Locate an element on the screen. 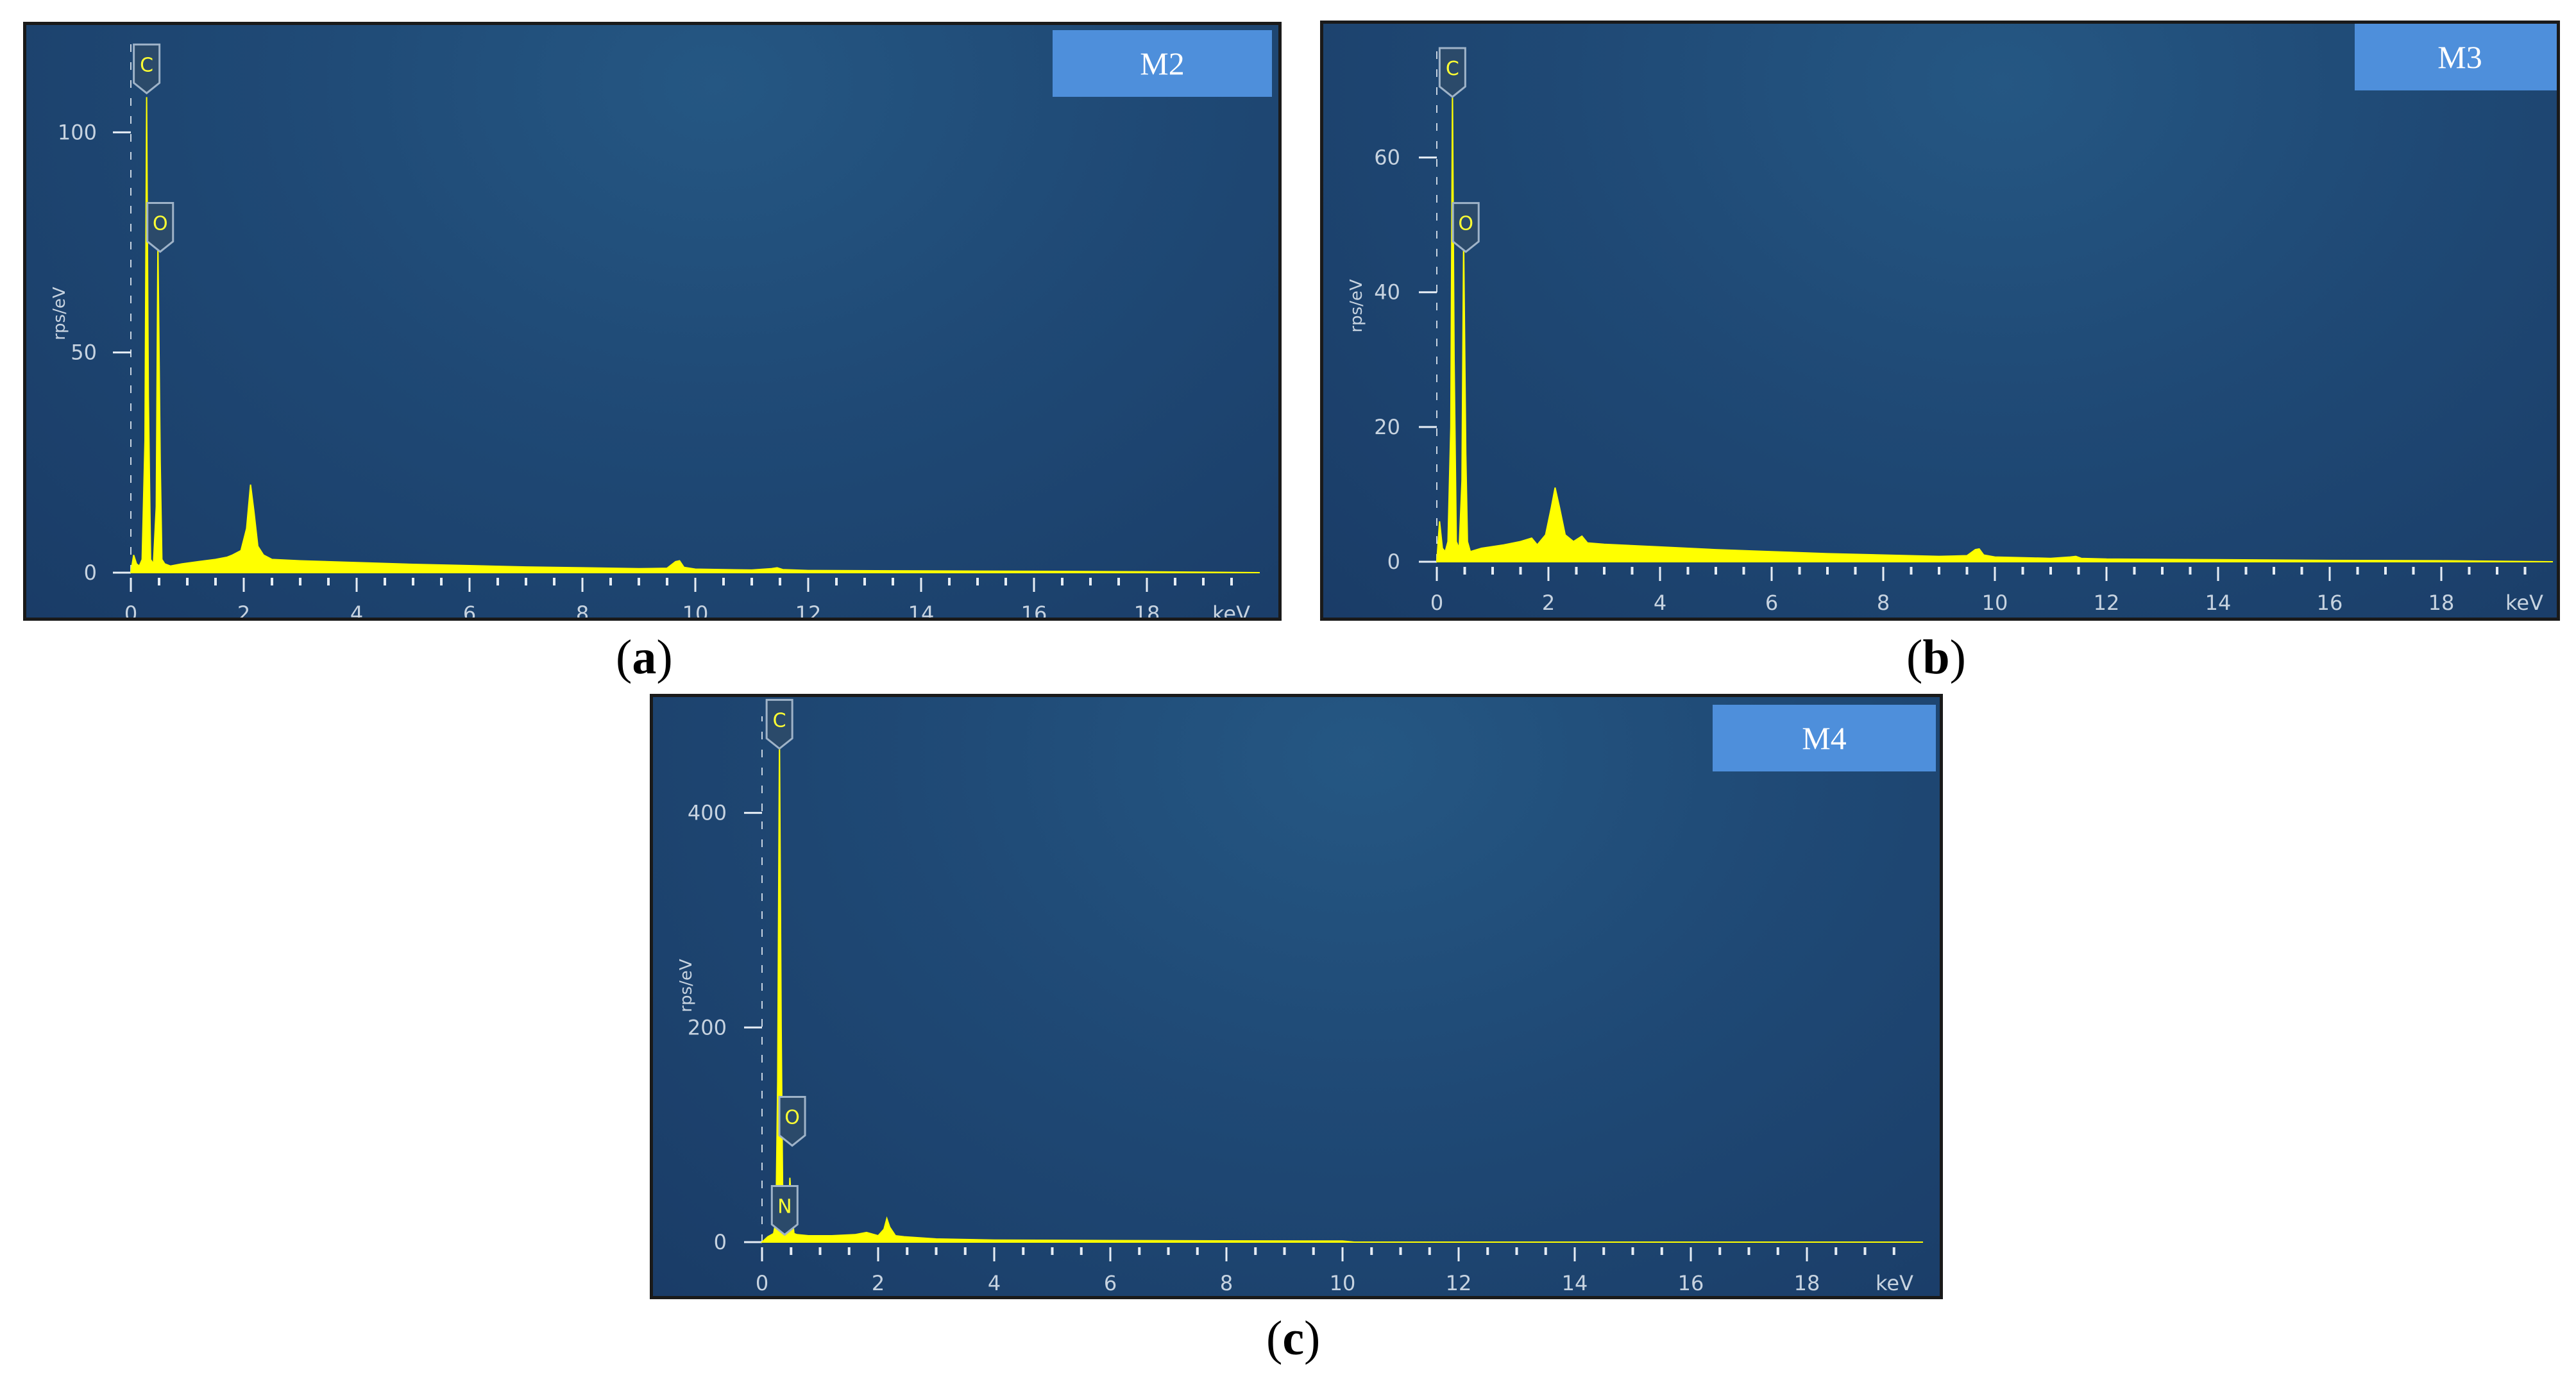 The image size is (2576, 1380). y-tick-label: 60 is located at coordinates (1387, 158).